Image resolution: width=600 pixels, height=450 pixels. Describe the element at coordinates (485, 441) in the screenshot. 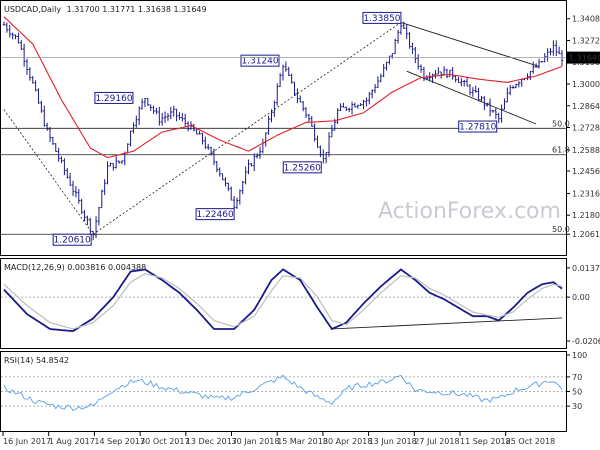

I see `date-tick-label: 11 Sep 2018` at that location.